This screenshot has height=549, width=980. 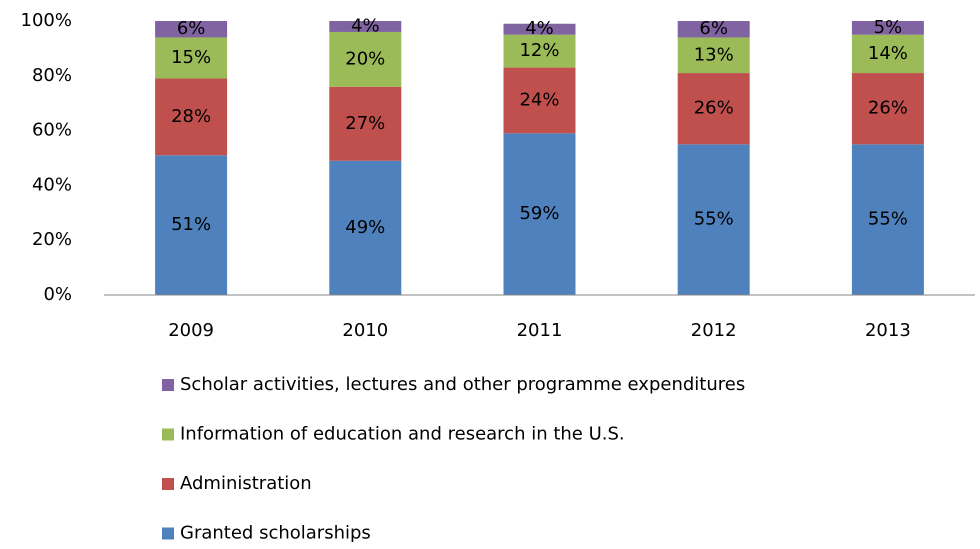 I want to click on data-label: 49%, so click(x=365, y=227).